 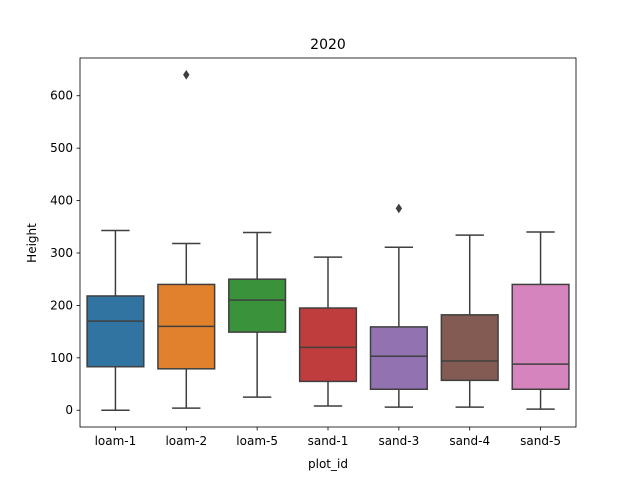 What do you see at coordinates (61, 305) in the screenshot?
I see `y-tick-label: 200` at bounding box center [61, 305].